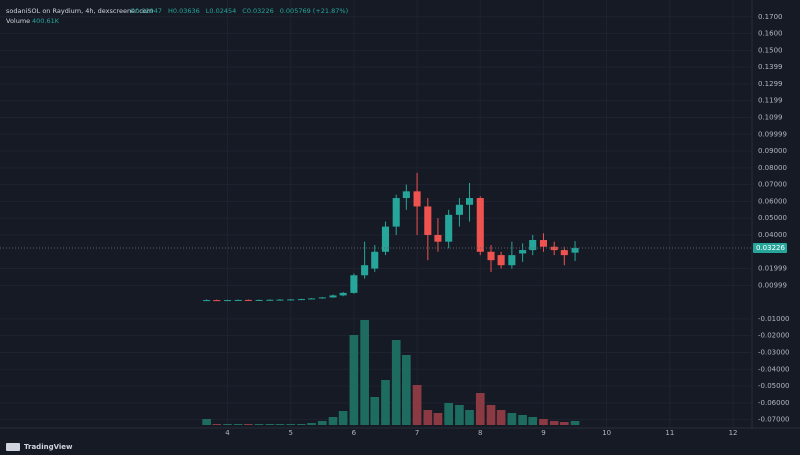 The width and height of the screenshot is (800, 455). I want to click on y-tick-label: 0.1700, so click(770, 17).